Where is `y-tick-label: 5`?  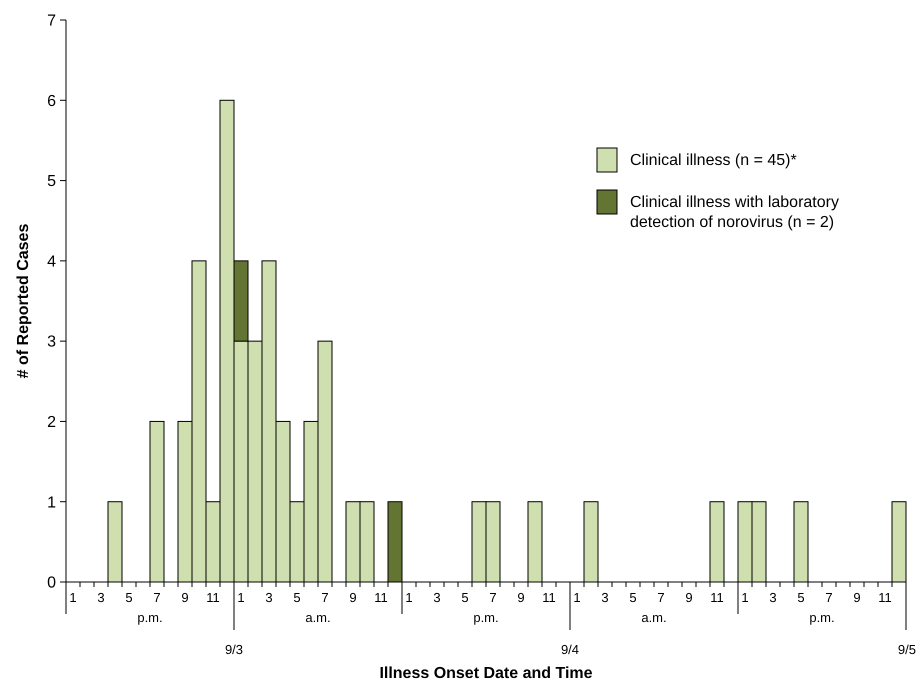
y-tick-label: 5 is located at coordinates (51, 181).